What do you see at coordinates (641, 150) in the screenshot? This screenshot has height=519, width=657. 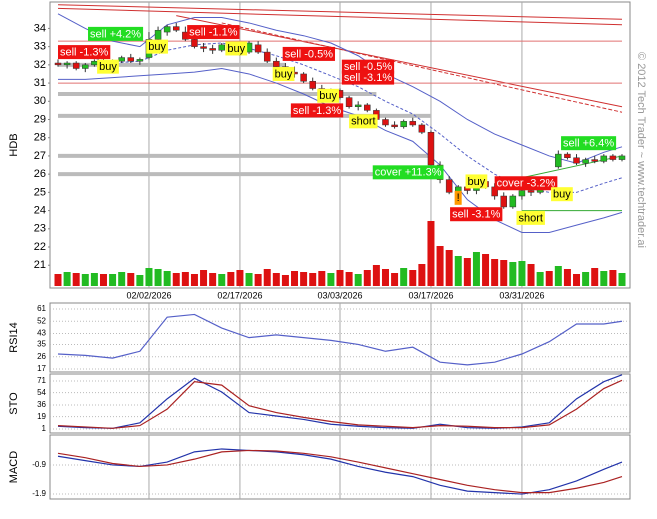 I see `watermark: © 2012 Tech Trader ~ www.techtrader.ai` at bounding box center [641, 150].